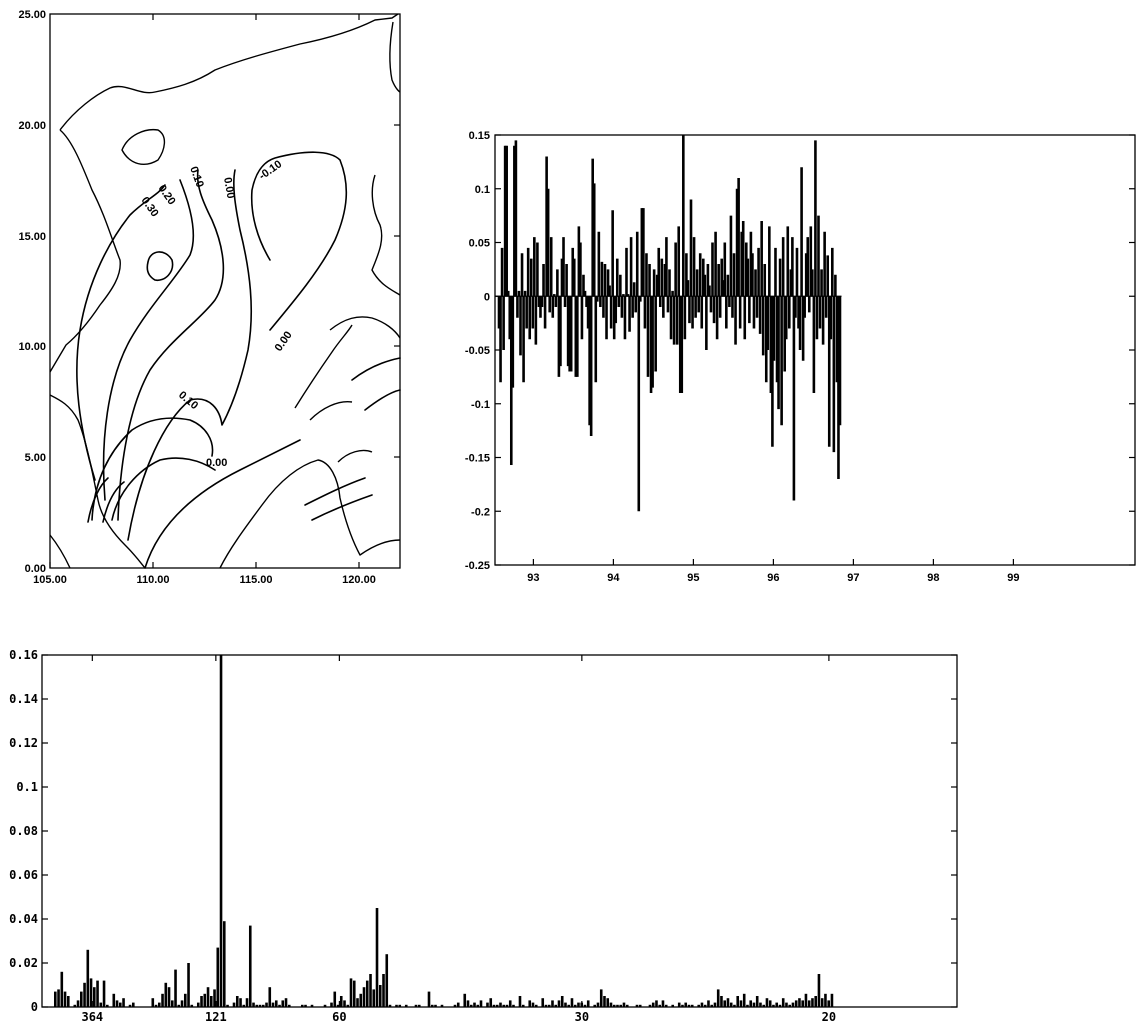  I want to click on contour-label-6: 0.10, so click(188, 400).